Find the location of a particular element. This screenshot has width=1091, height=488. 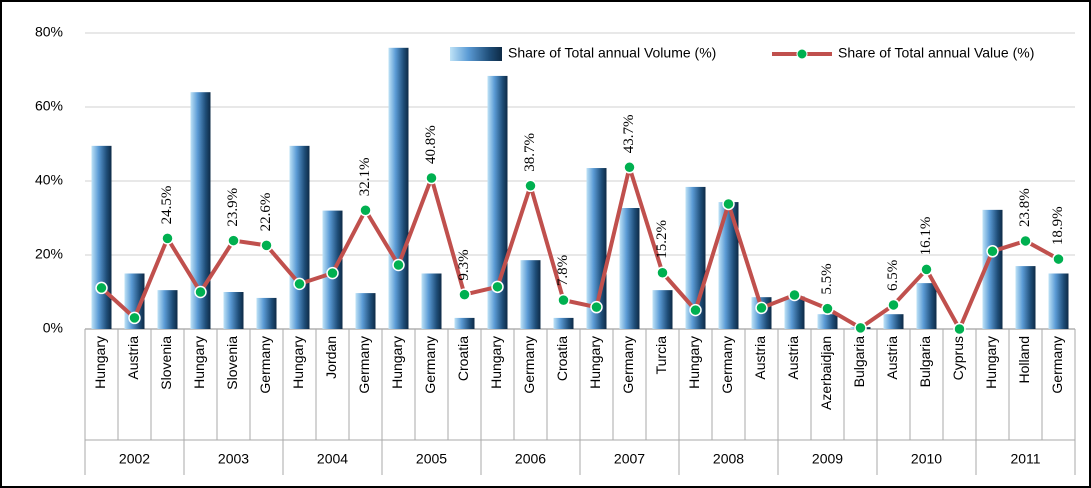

group-label: 2004 is located at coordinates (332, 459).